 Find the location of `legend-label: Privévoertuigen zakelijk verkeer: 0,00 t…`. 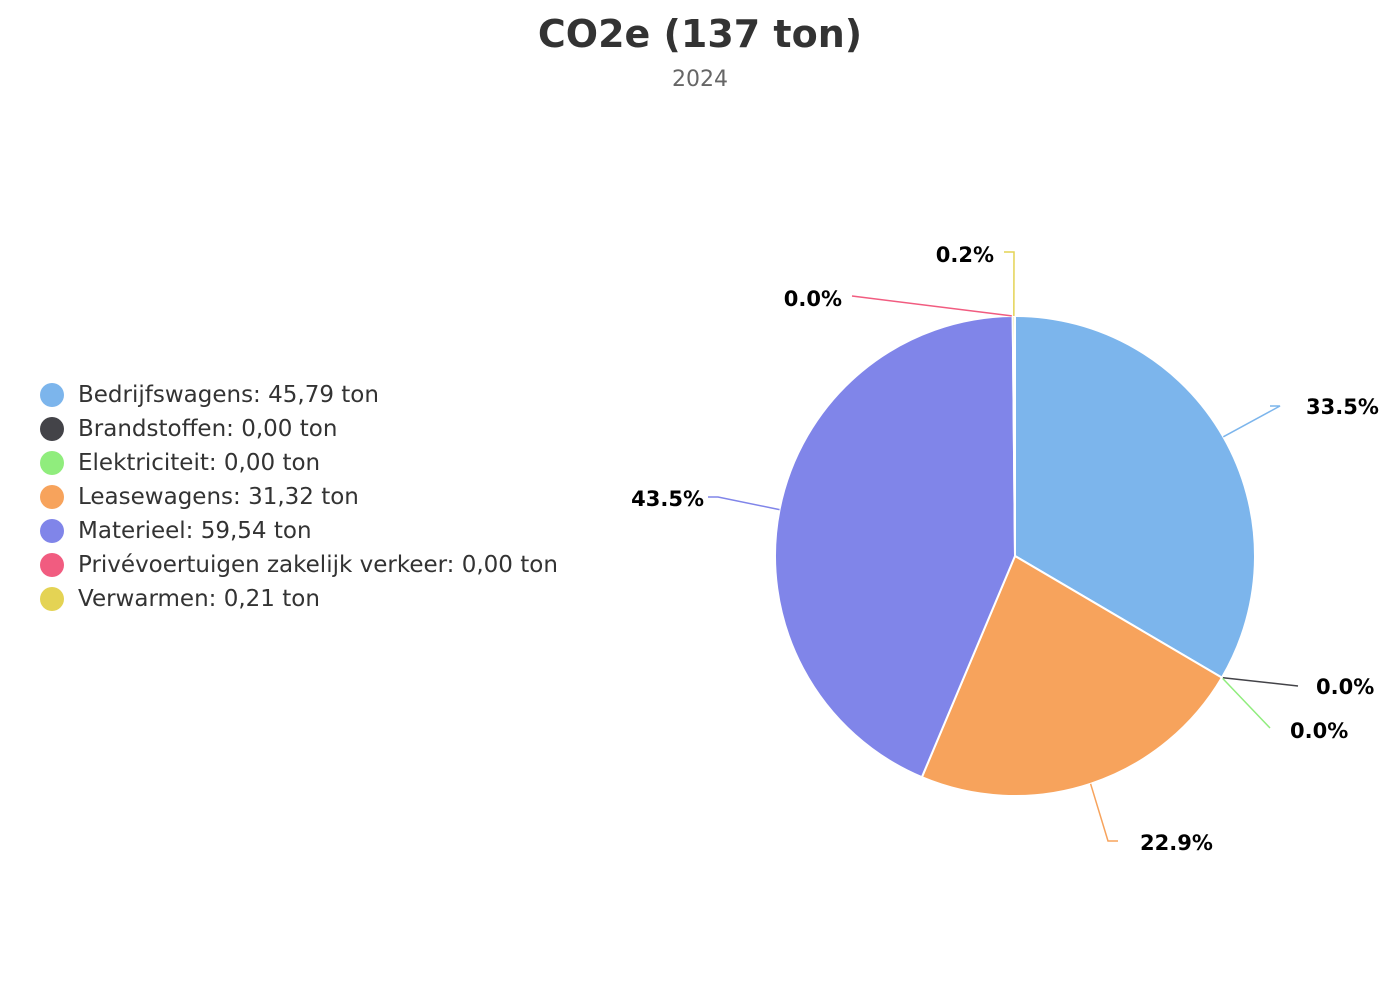

legend-label: Privévoertuigen zakelijk verkeer: 0,00 t… is located at coordinates (318, 565).